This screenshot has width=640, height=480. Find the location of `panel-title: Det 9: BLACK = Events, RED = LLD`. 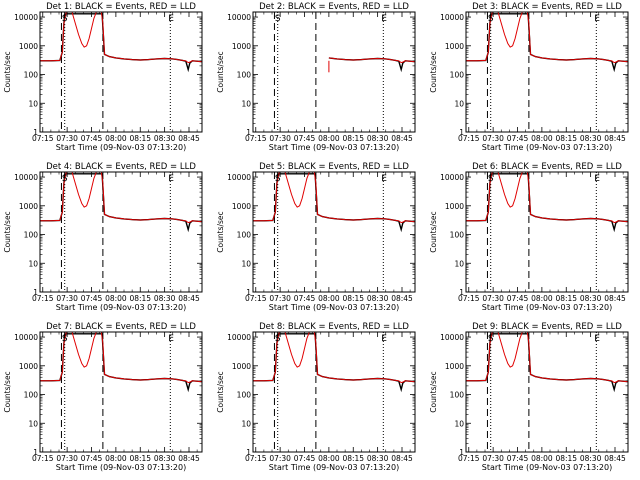

panel-title: Det 9: BLACK = Events, RED = LLD is located at coordinates (547, 327).